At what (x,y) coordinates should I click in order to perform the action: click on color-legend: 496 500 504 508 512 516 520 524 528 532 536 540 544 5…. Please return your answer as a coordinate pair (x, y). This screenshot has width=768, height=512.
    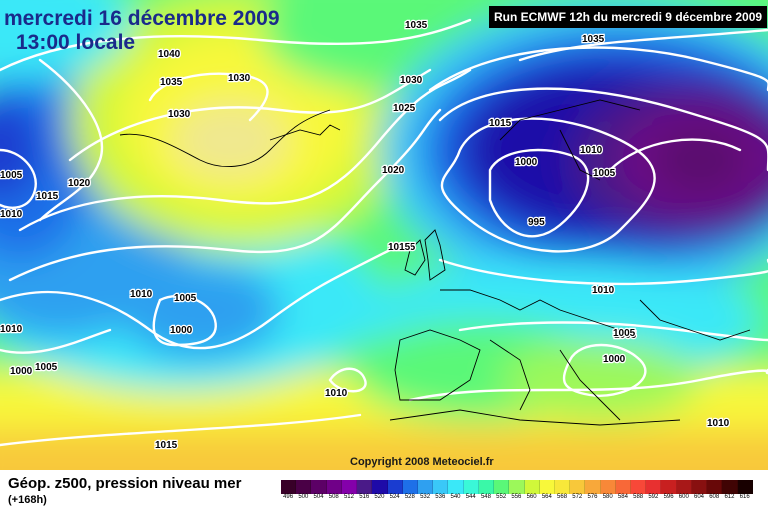
    Looking at the image, I should click on (517, 491).